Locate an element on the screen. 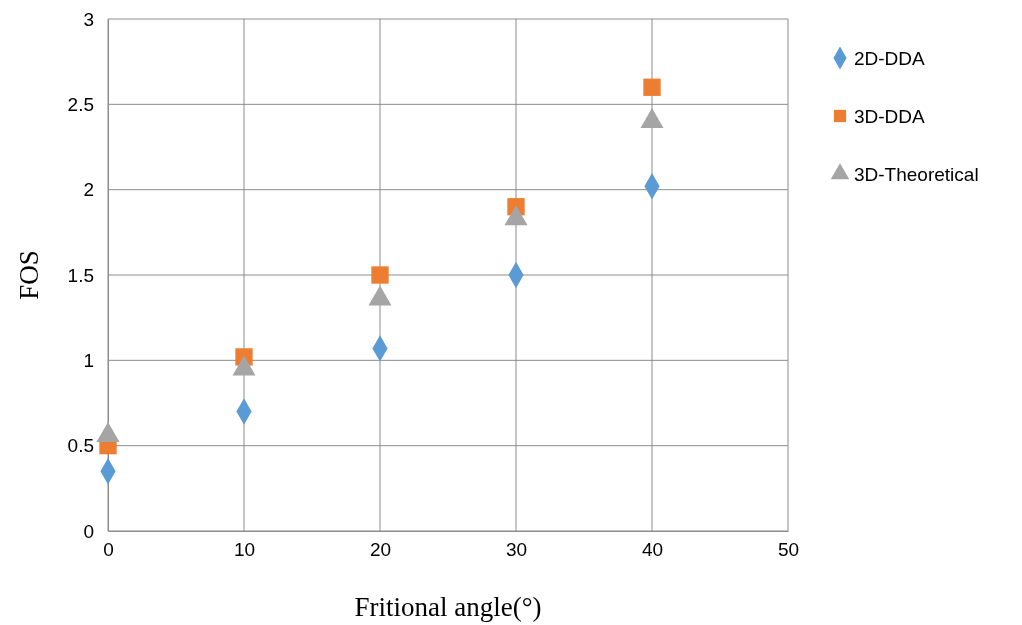 Image resolution: width=1022 pixels, height=625 pixels. y-tick-label: 0.5 is located at coordinates (80, 446).